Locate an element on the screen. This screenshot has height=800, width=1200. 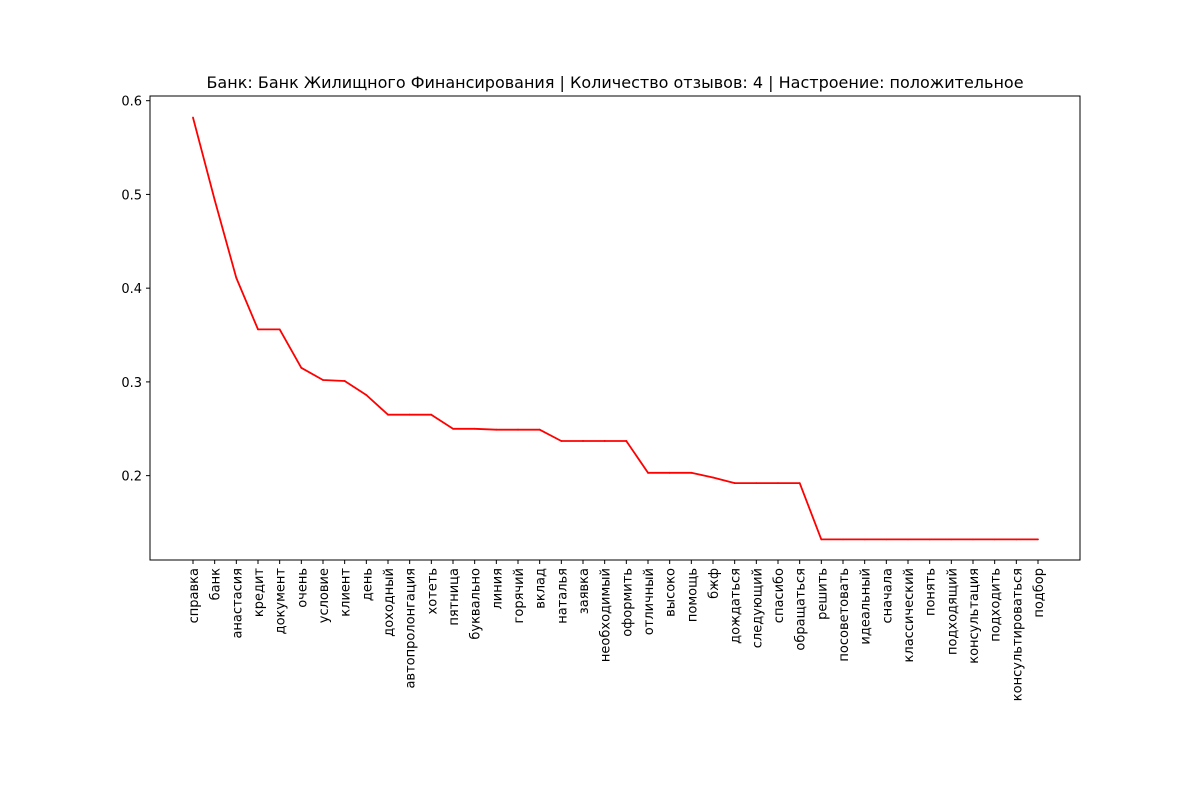
x-tick-label: отличный is located at coordinates (649, 601).